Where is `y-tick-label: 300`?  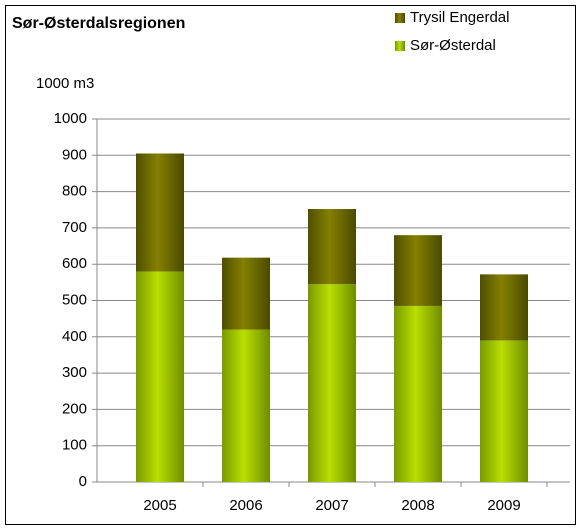
y-tick-label: 300 is located at coordinates (74, 372).